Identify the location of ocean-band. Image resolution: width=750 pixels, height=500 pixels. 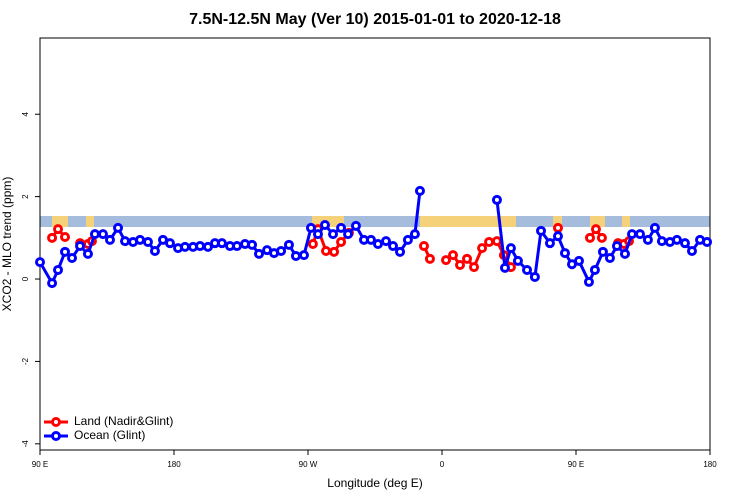
(375, 221).